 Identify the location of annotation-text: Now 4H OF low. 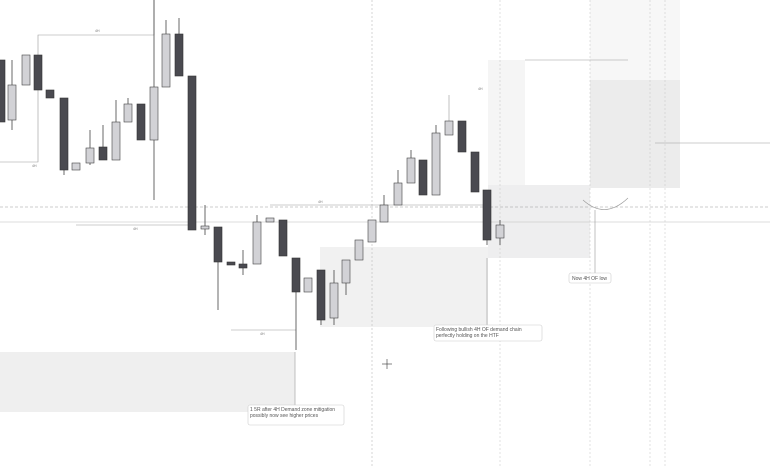
(589, 279).